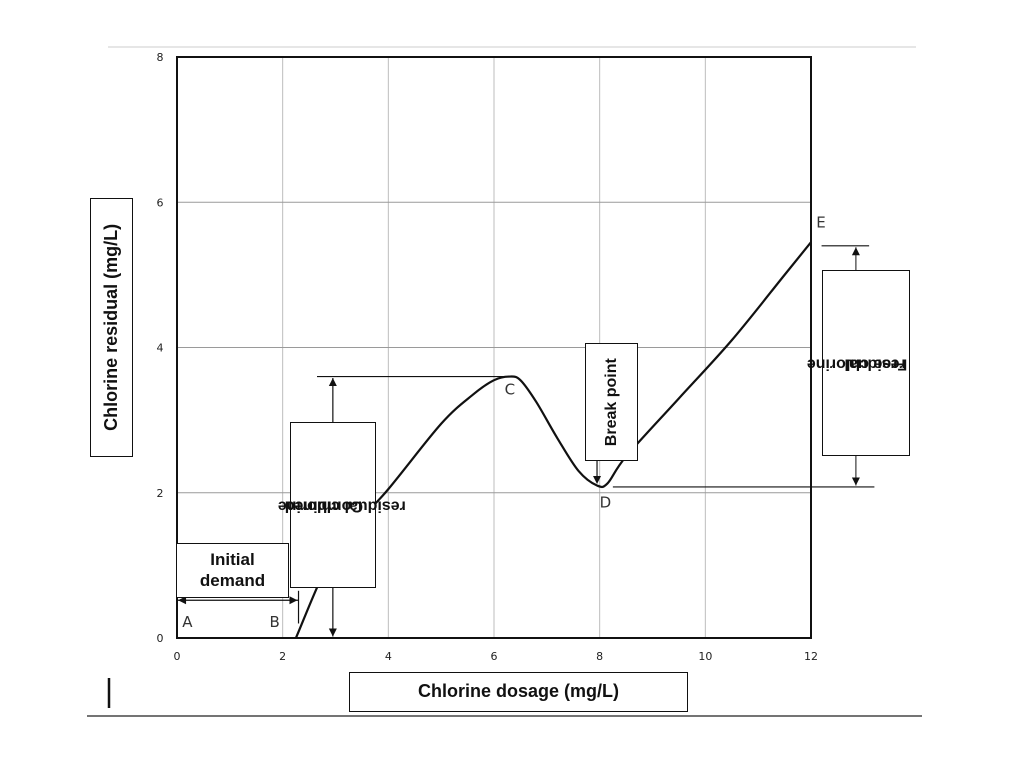  I want to click on point-label-b: B, so click(274, 622).